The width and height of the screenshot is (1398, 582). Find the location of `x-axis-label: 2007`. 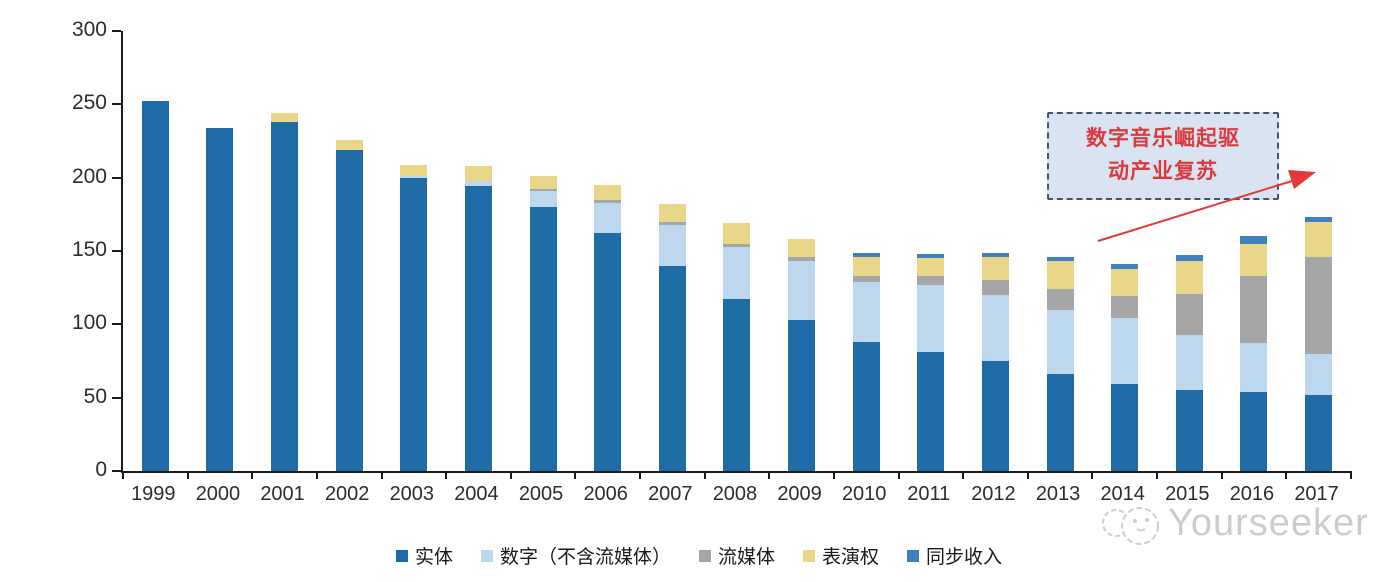

x-axis-label: 2007 is located at coordinates (670, 494).